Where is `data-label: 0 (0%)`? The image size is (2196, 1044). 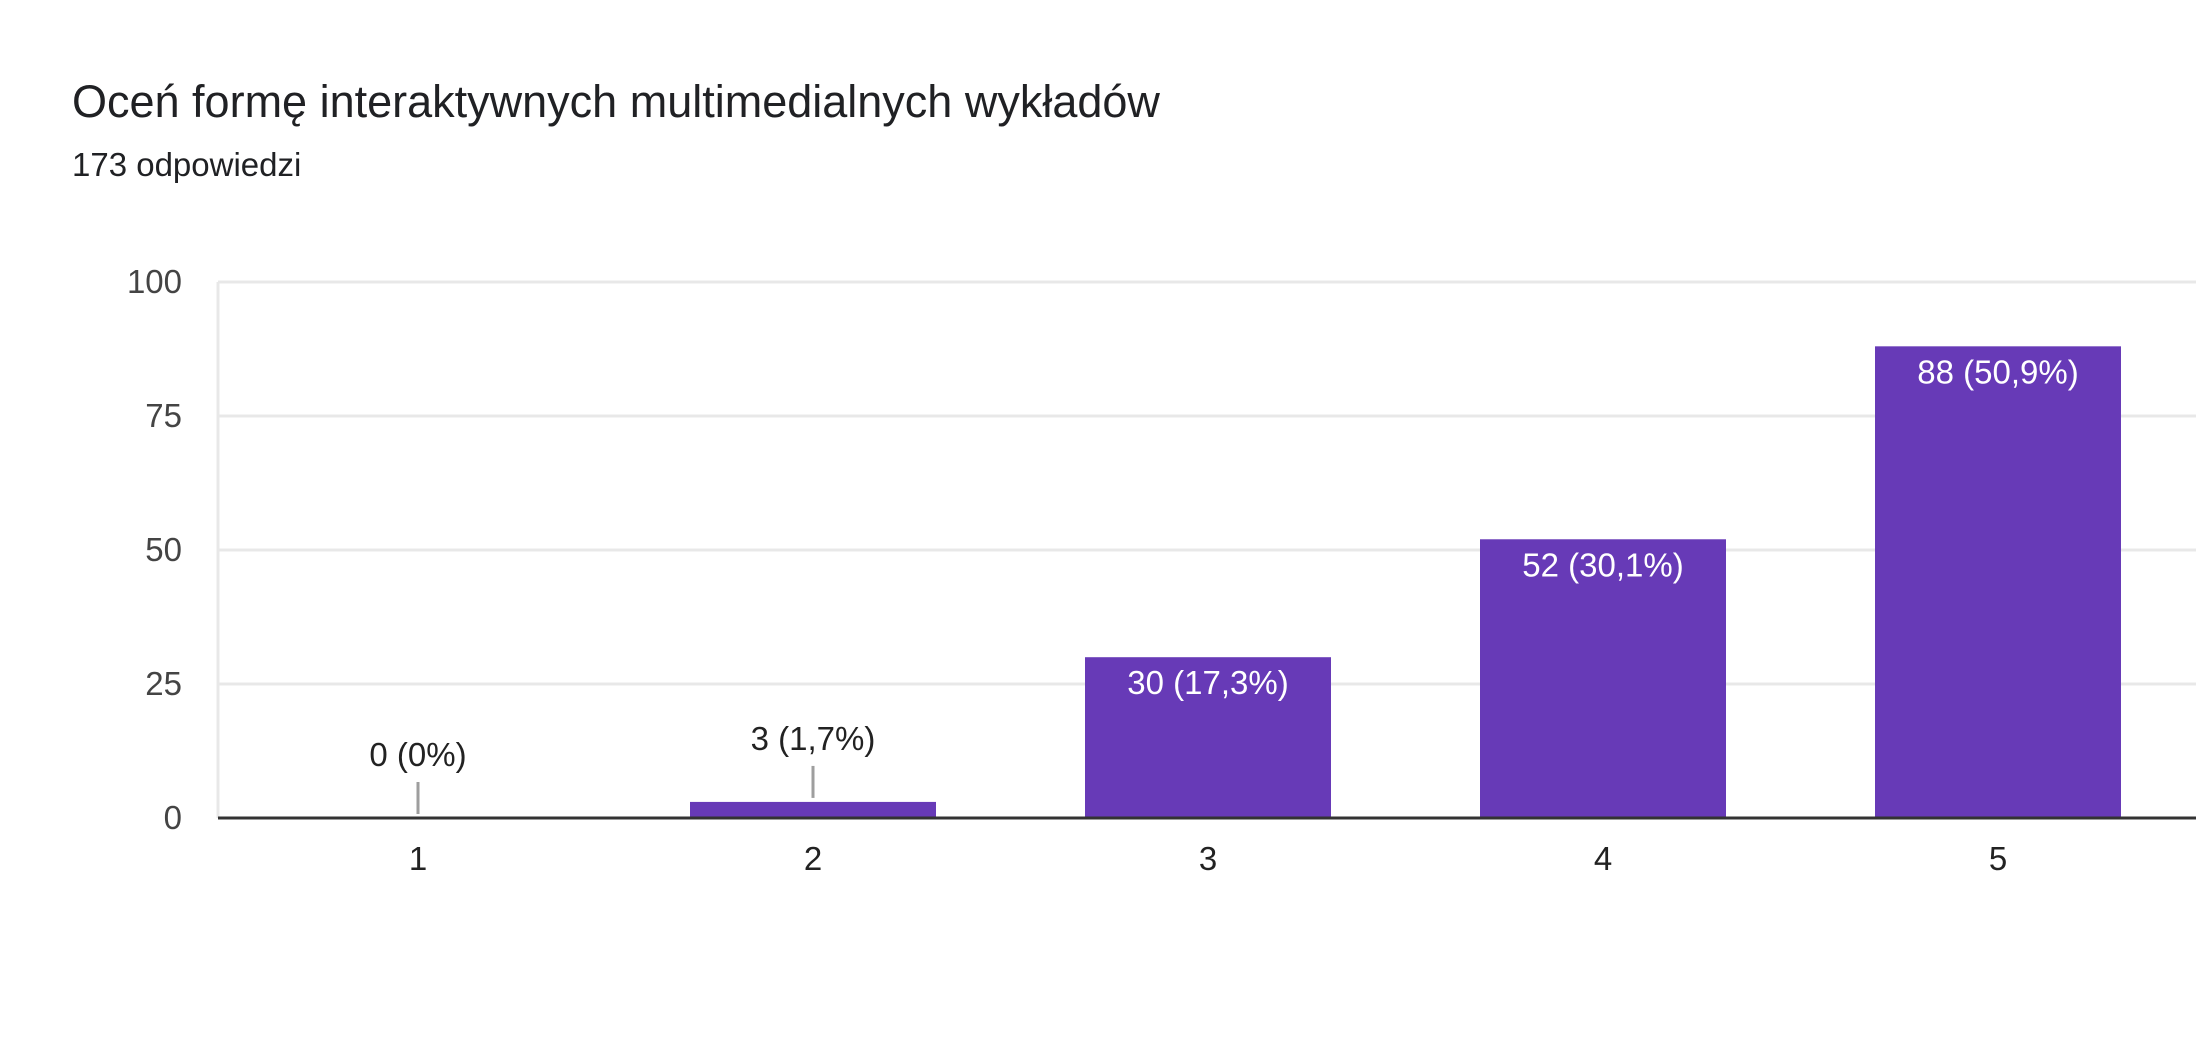 data-label: 0 (0%) is located at coordinates (417, 754).